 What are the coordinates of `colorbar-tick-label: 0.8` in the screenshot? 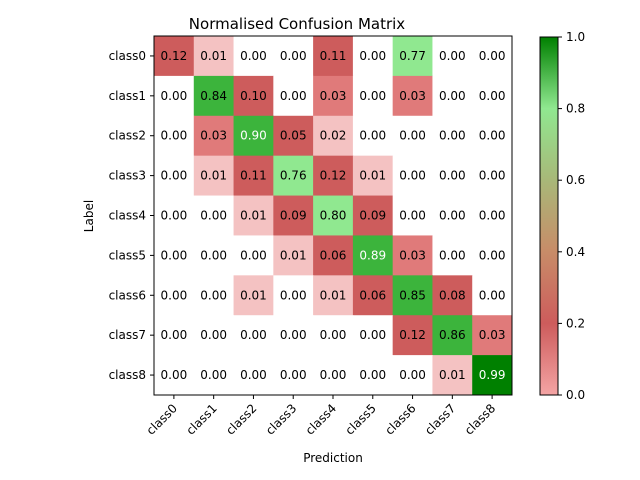 It's located at (575, 109).